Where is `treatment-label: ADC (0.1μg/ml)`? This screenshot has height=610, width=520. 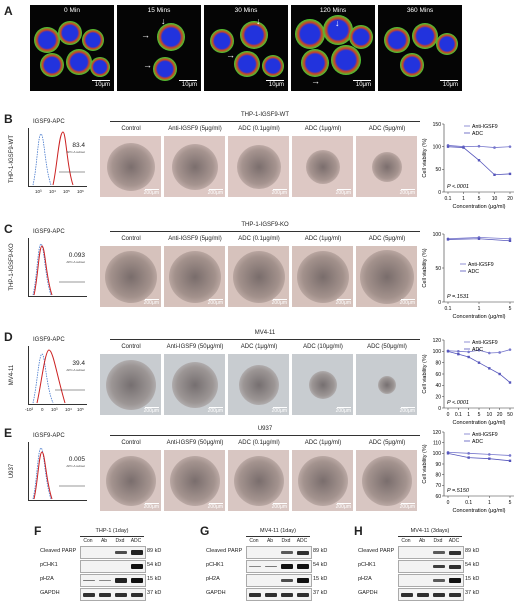 treatment-label: ADC (0.1μg/ml) is located at coordinates (259, 129).